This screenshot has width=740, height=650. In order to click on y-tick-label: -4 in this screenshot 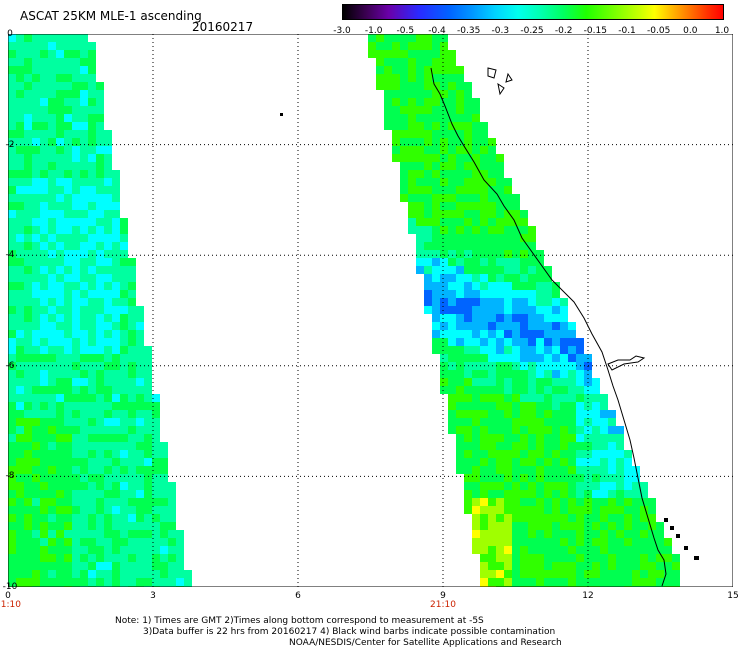, I will do `click(10, 255)`.